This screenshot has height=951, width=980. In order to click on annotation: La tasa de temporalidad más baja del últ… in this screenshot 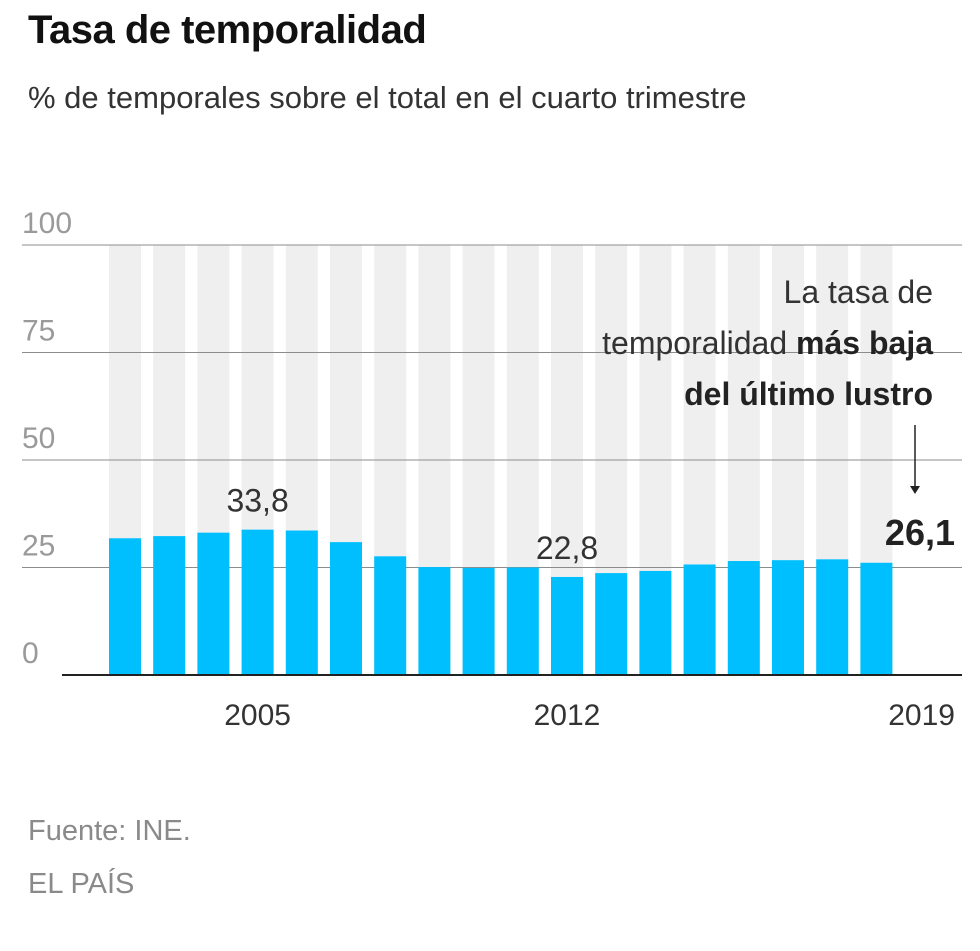, I will do `click(767, 384)`.